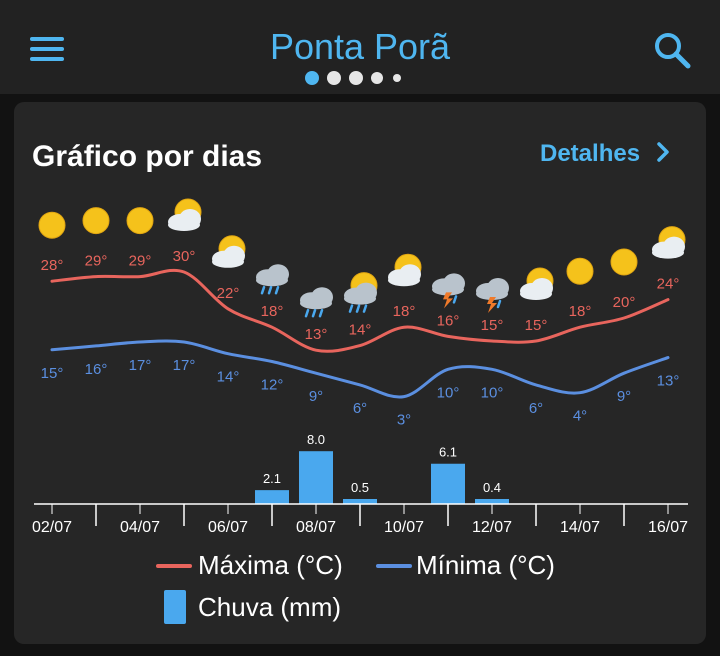 The height and width of the screenshot is (656, 720). I want to click on card-title: Gráfico por dias, so click(147, 156).